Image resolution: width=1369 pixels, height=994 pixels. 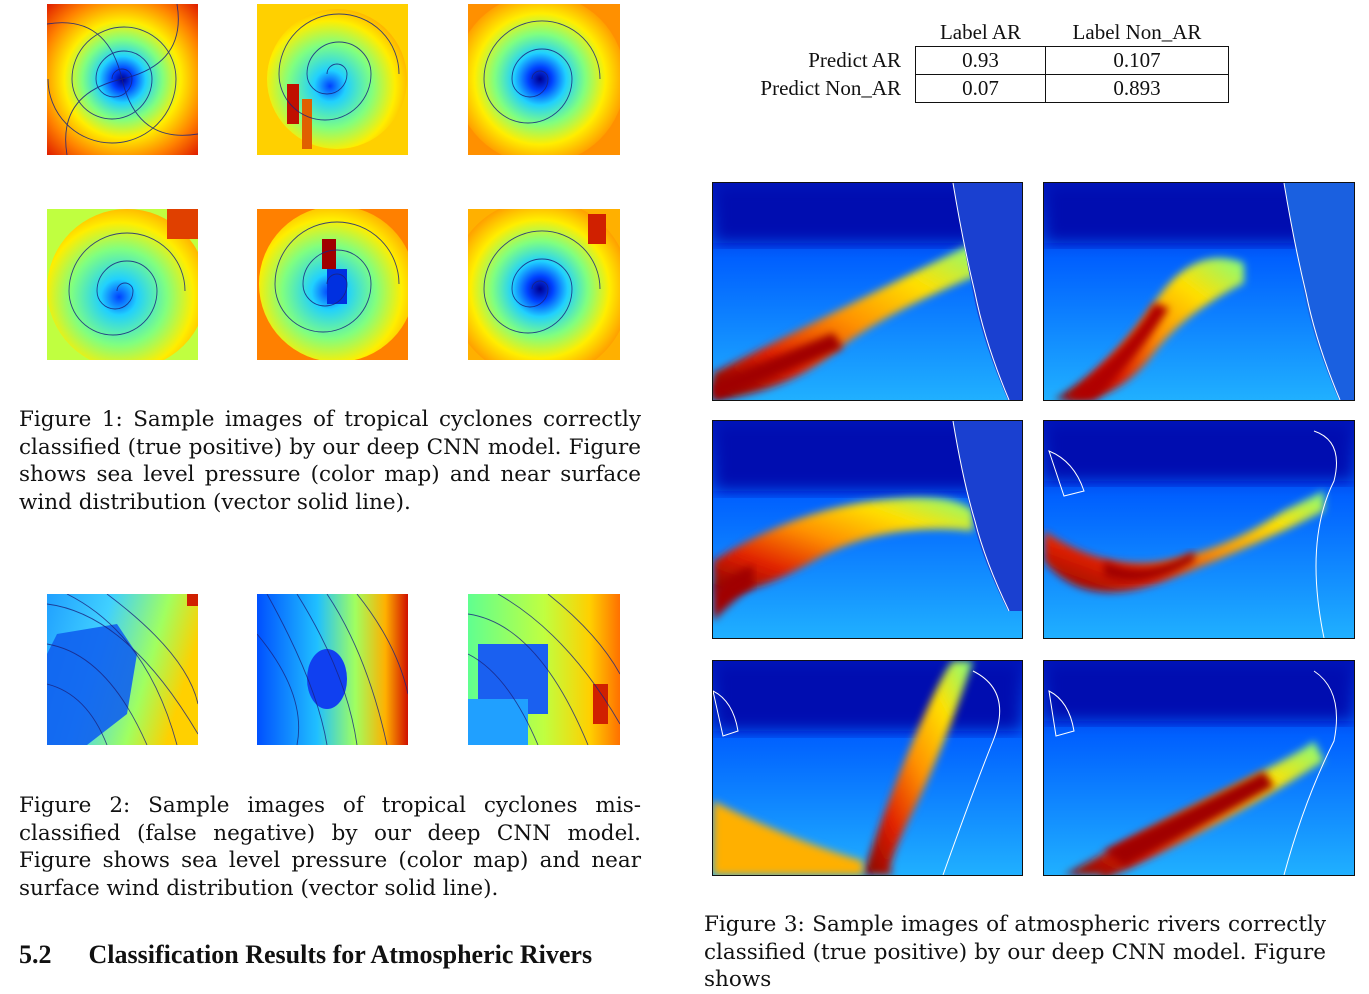 I want to click on table-cell: 0.893, so click(x=1137, y=88).